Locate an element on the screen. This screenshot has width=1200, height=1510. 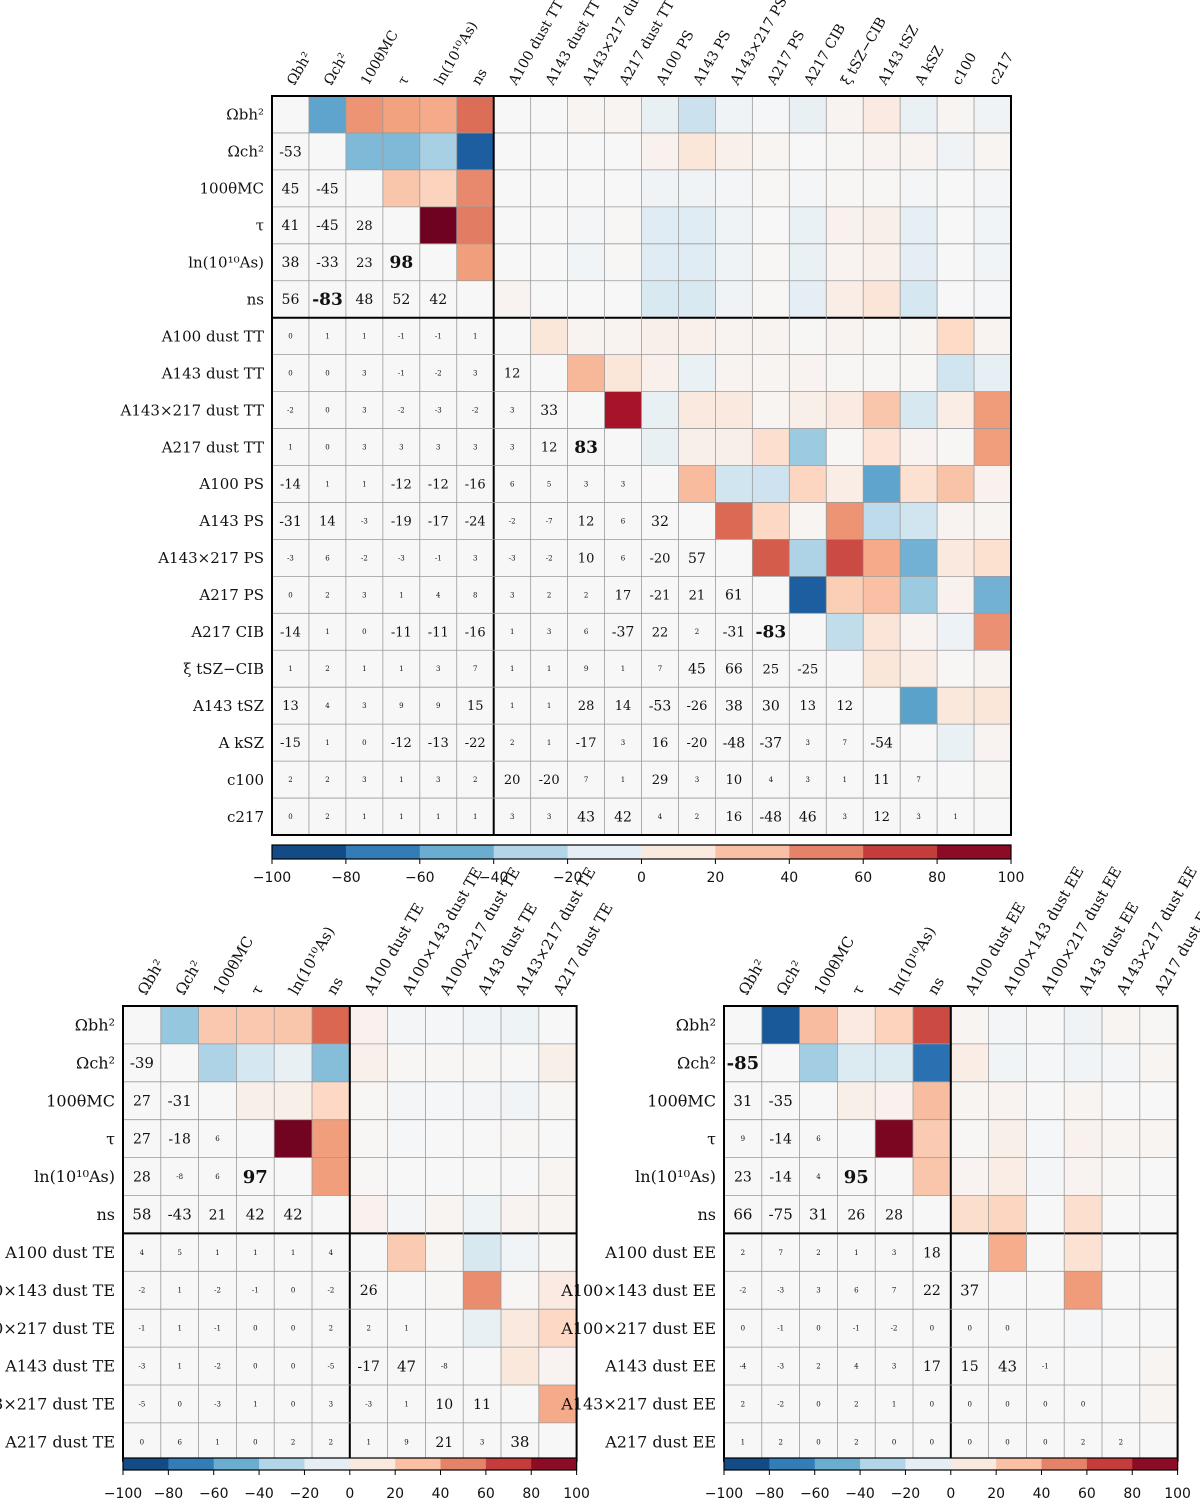
correlation-value: -35 is located at coordinates (781, 1101).